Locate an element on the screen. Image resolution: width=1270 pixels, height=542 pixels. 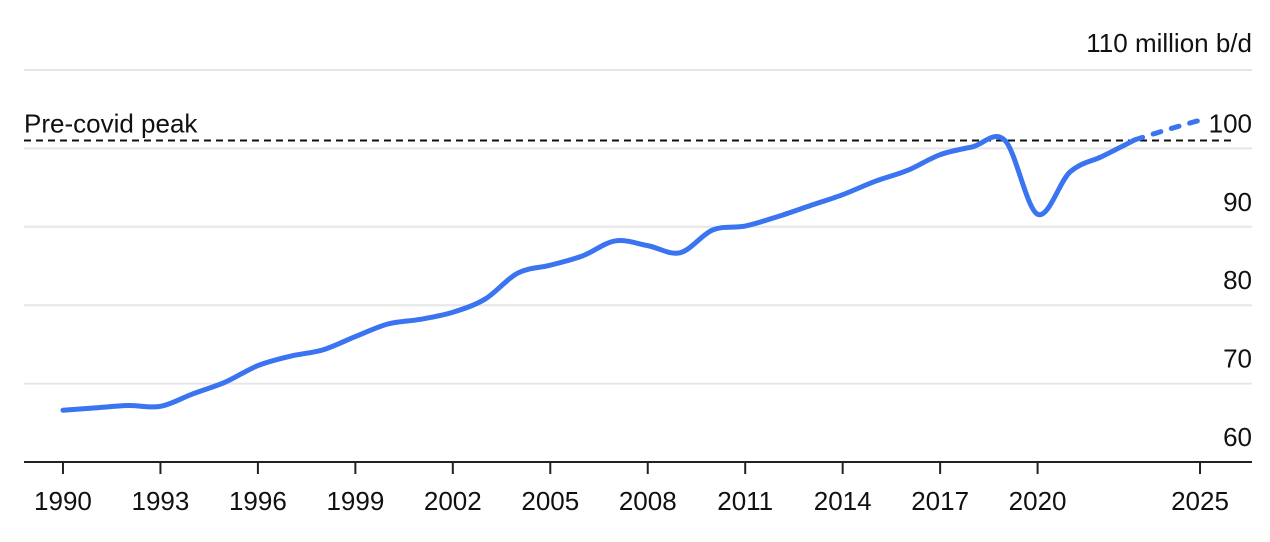
x-tick-label: 2008 is located at coordinates (648, 501).